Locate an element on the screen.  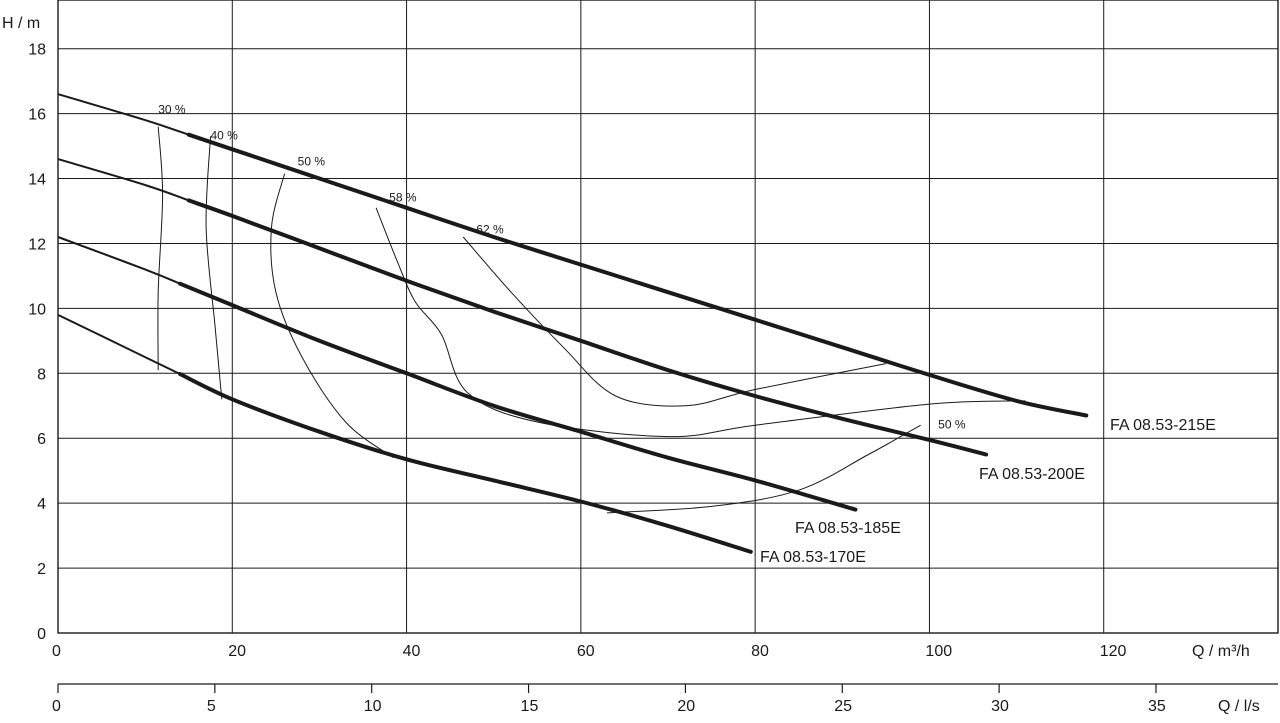
x2-axis-label: Q / l/s is located at coordinates (1239, 706).